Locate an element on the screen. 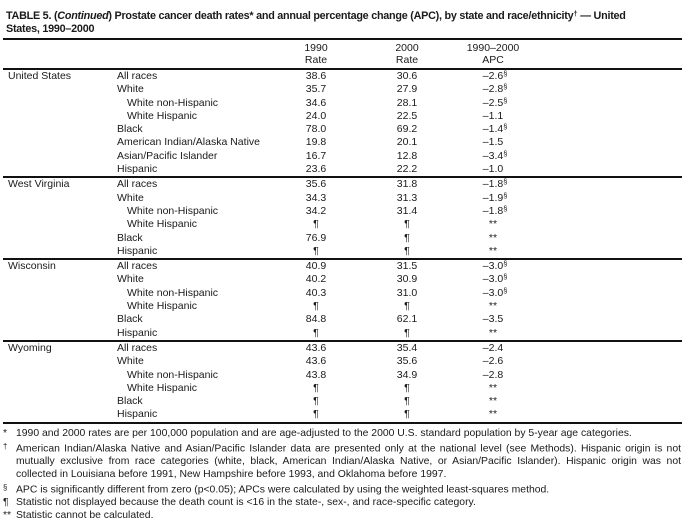 This screenshot has width=686, height=523. rate-1990-cell: 40.2 is located at coordinates (316, 279).